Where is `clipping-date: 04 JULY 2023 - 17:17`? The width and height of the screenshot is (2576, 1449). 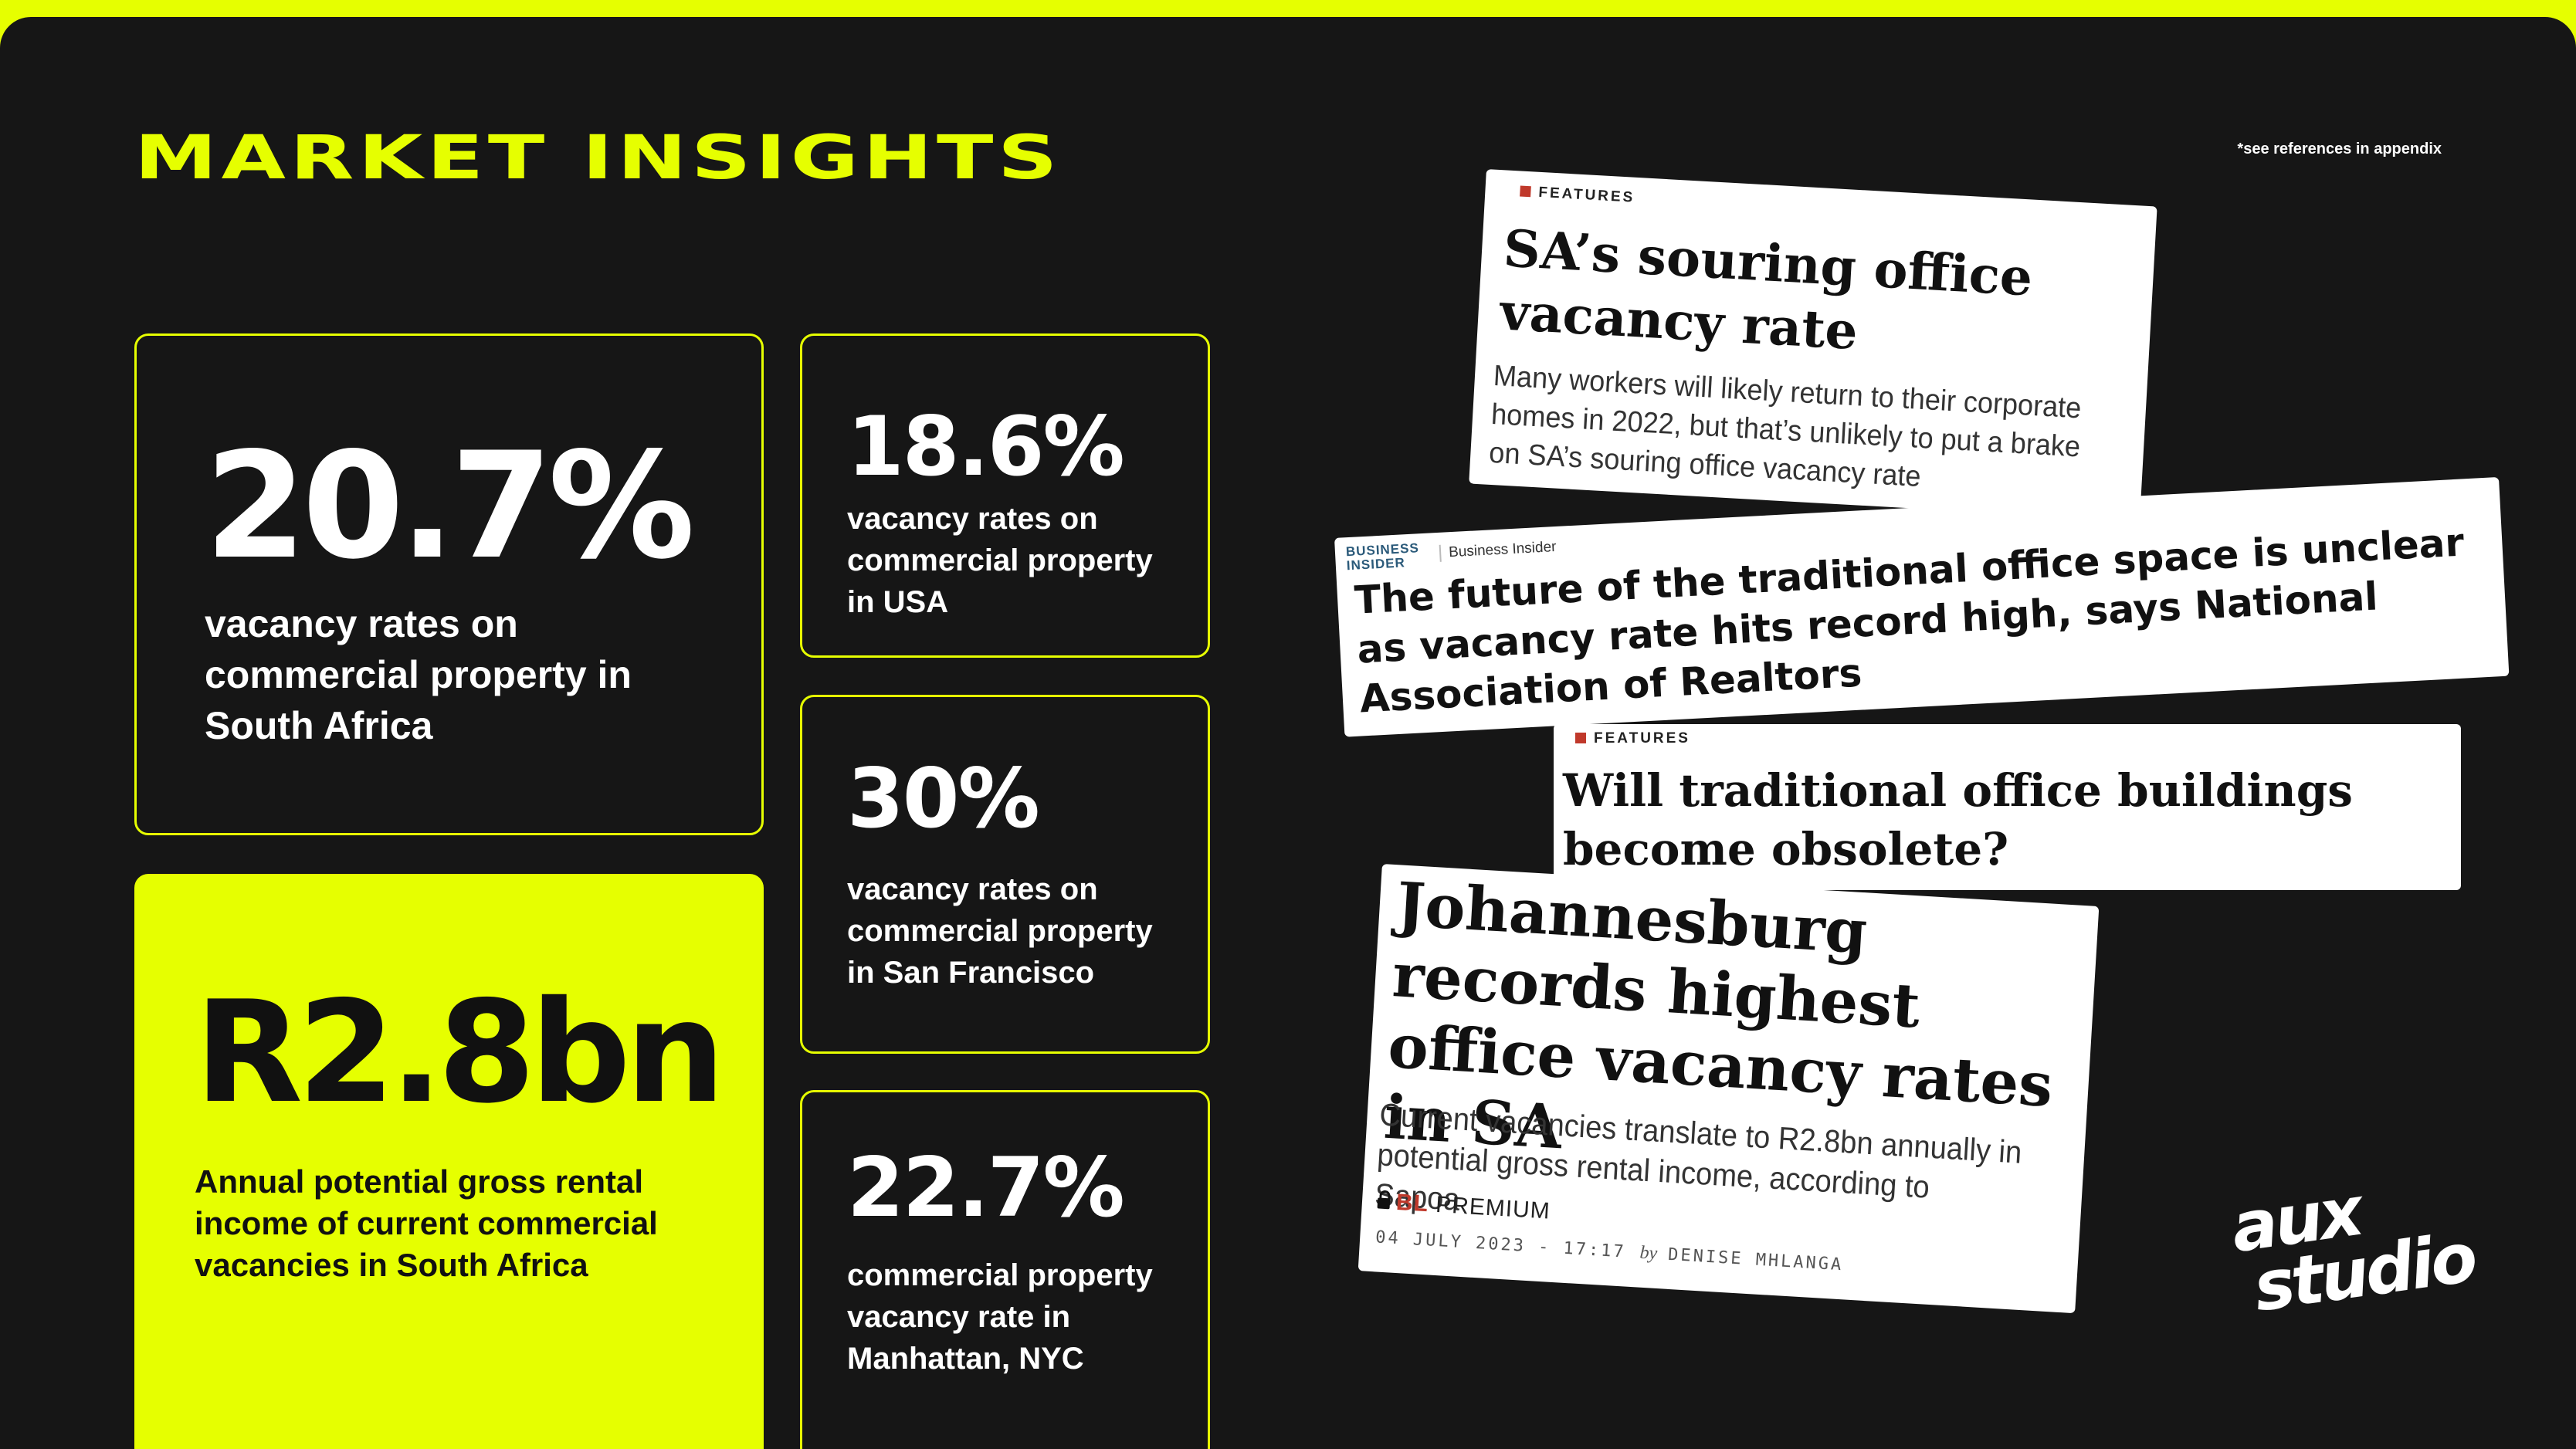 clipping-date: 04 JULY 2023 - 17:17 is located at coordinates (1500, 1244).